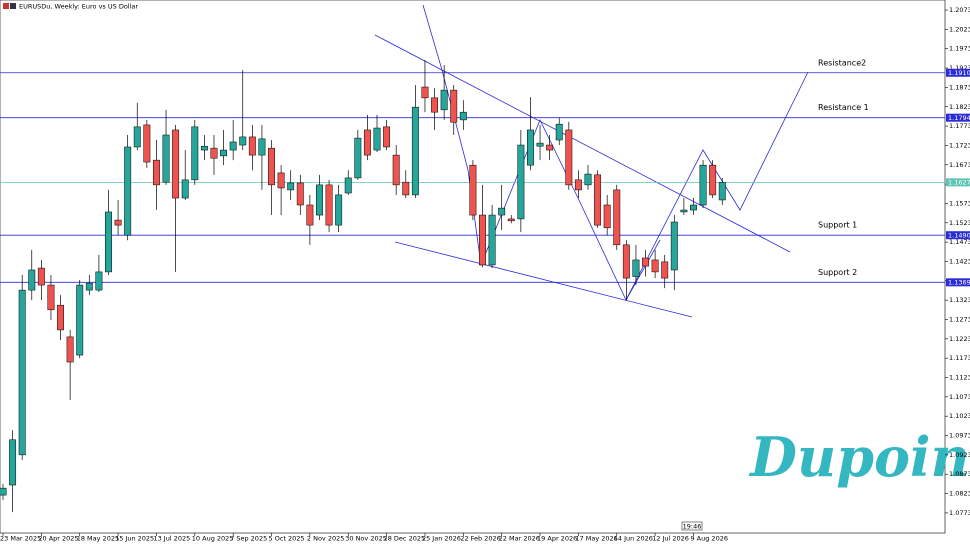 The width and height of the screenshot is (970, 546). I want to click on x-tick-label: 19 Apr 2026, so click(557, 539).